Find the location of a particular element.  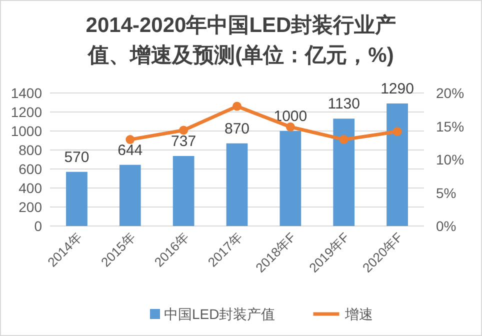

y-tick-label: 600 is located at coordinates (30, 169).